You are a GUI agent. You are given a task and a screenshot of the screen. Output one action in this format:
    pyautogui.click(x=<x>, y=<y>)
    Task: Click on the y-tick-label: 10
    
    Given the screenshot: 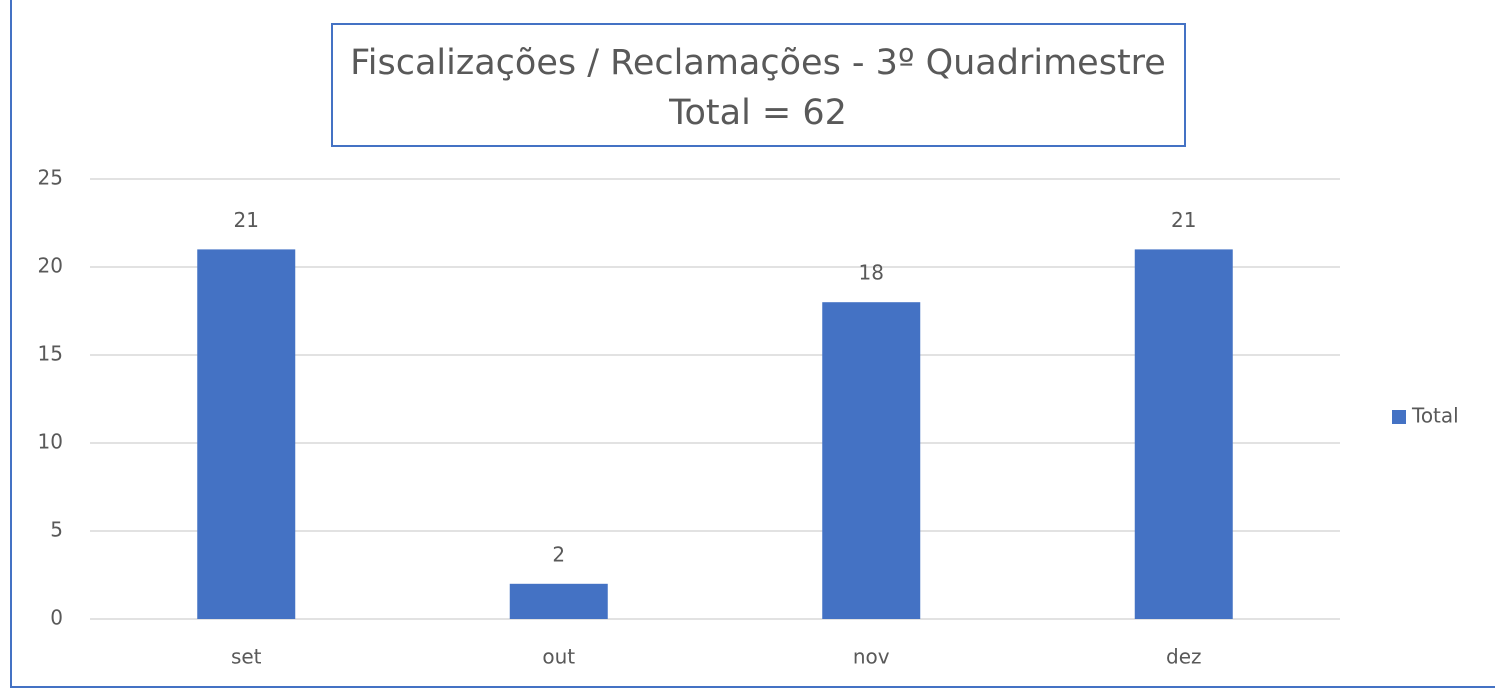 What is the action you would take?
    pyautogui.click(x=50, y=442)
    